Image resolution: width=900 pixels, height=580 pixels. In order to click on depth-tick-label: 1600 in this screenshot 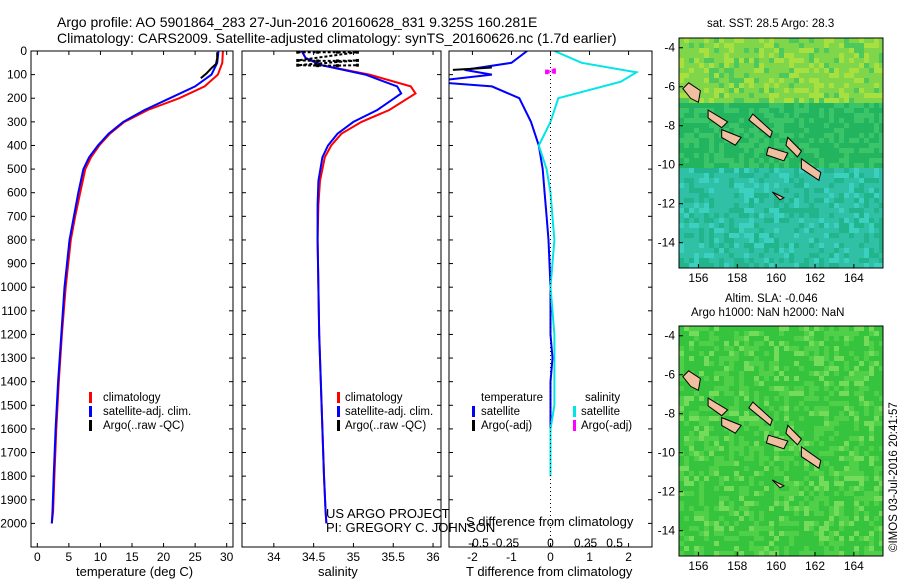, I will do `click(13, 429)`.